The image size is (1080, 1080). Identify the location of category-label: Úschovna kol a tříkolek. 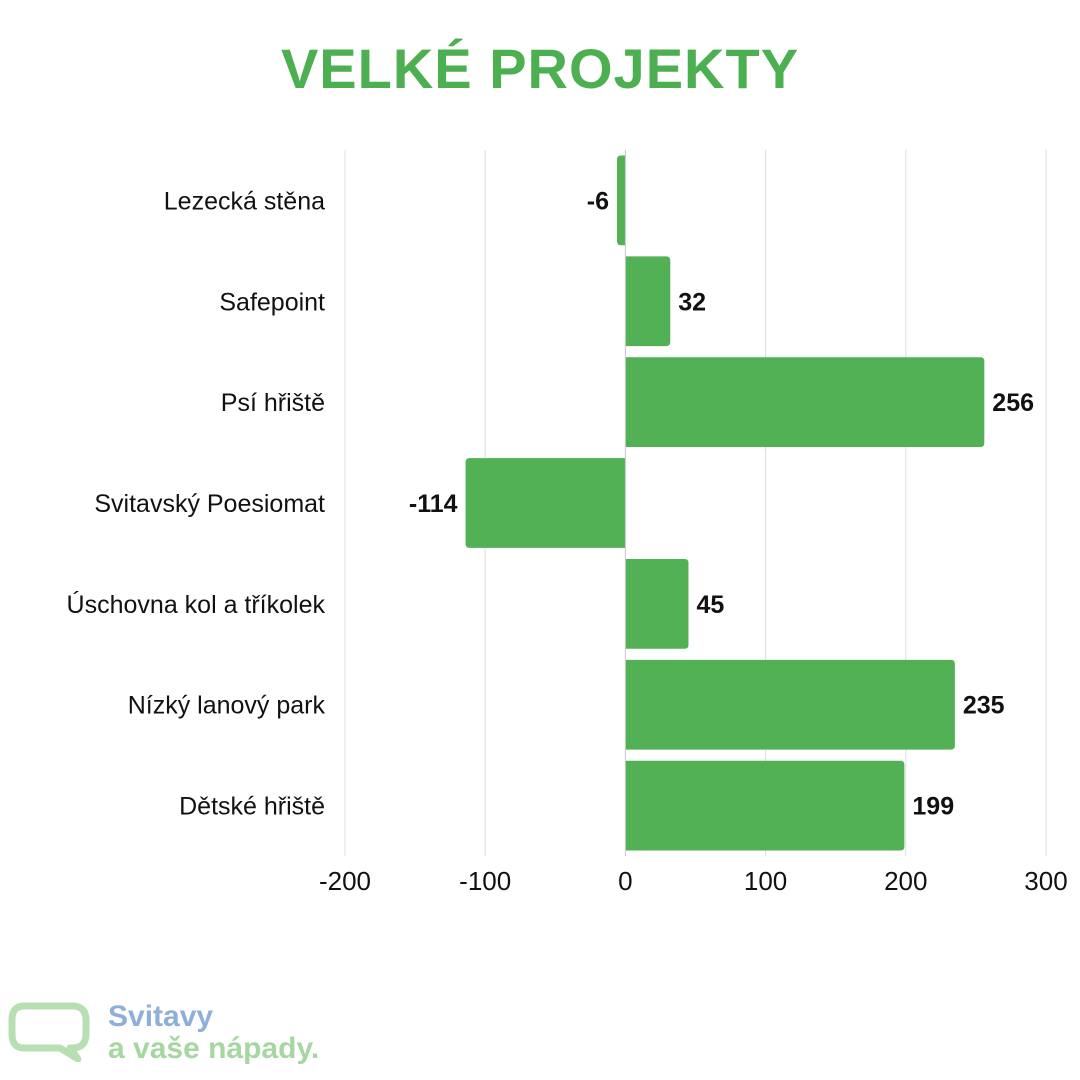
(196, 604).